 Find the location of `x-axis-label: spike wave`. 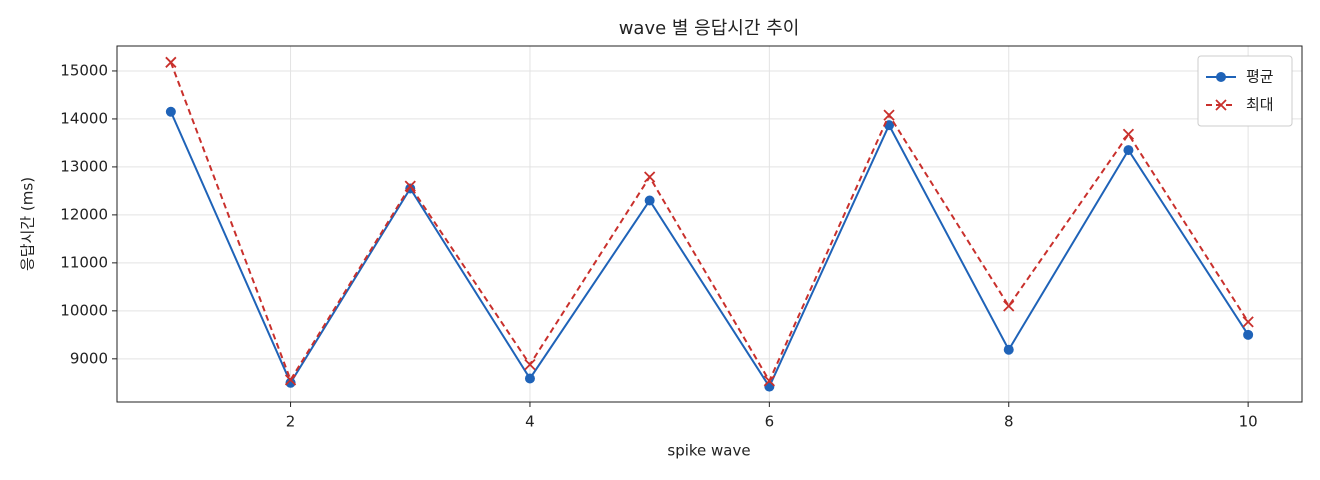

x-axis-label: spike wave is located at coordinates (708, 451).